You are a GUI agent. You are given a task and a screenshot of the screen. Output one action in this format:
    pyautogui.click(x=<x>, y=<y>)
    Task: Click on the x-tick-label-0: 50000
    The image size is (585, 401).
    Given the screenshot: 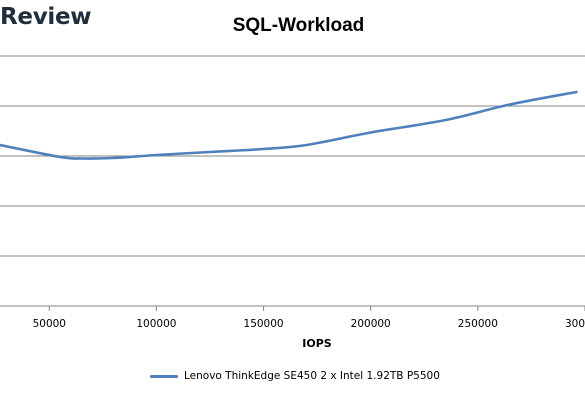 What is the action you would take?
    pyautogui.click(x=49, y=324)
    